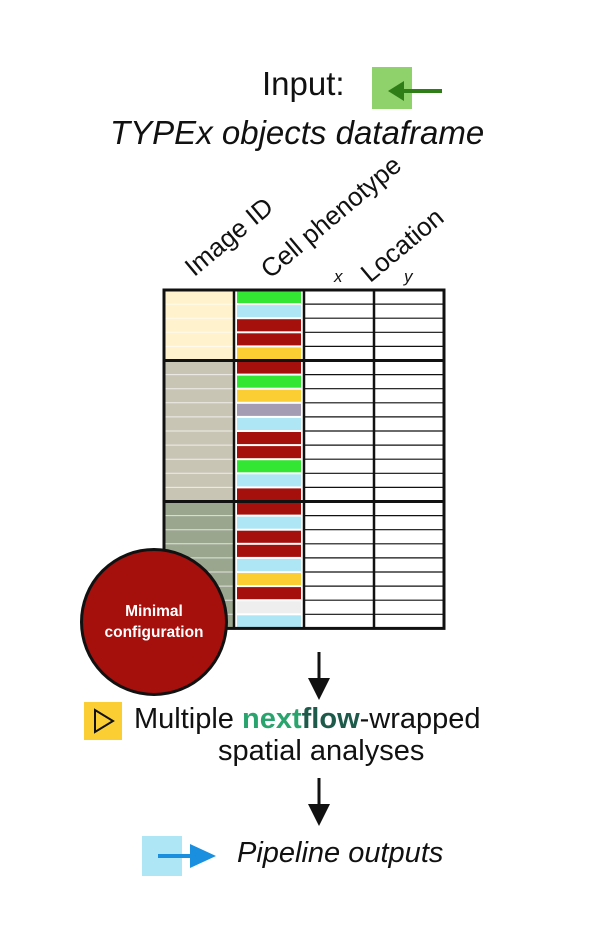 This screenshot has height=947, width=609. I want to click on input-label: Input:, so click(303, 83).